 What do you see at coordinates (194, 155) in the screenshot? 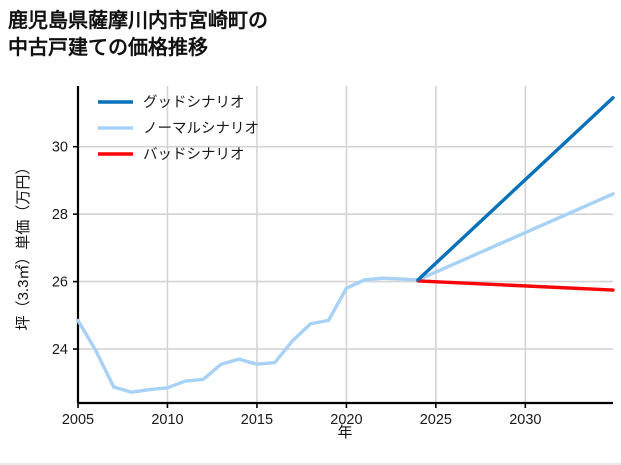
I see `legend-label-bad: バッドシナリオ` at bounding box center [194, 155].